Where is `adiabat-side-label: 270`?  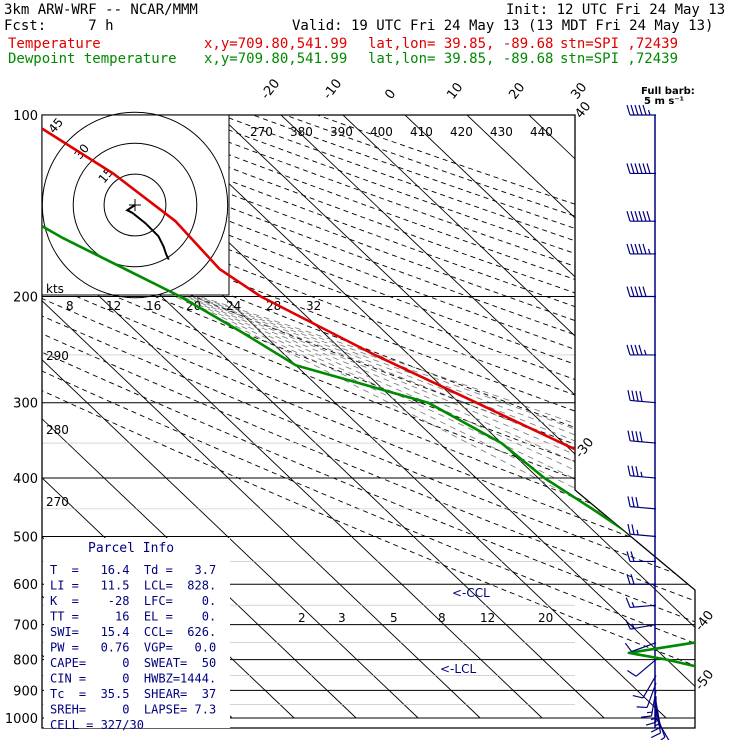 adiabat-side-label: 270 is located at coordinates (57, 502).